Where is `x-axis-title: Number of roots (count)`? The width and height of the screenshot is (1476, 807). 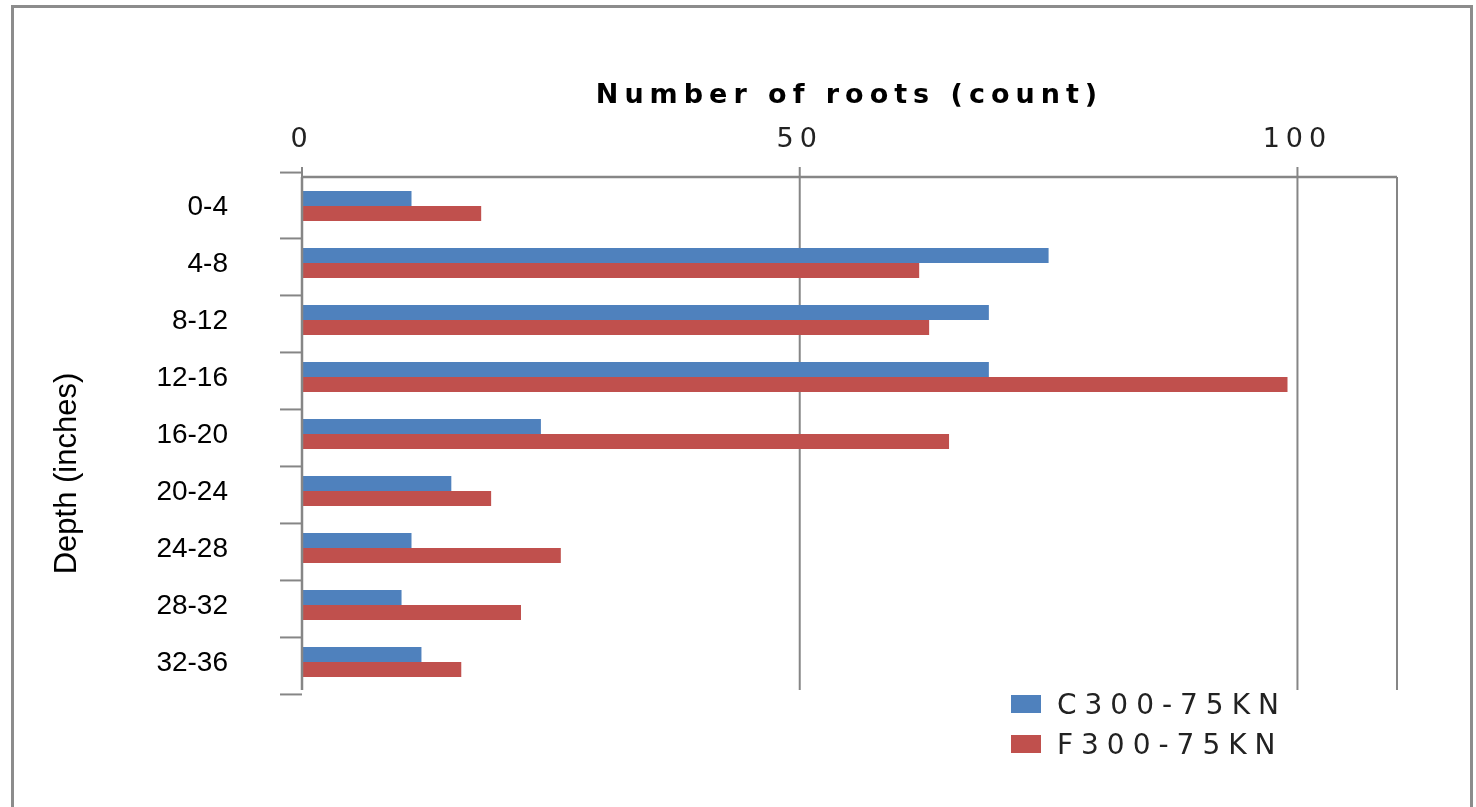
x-axis-title: Number of roots (count) is located at coordinates (849, 93).